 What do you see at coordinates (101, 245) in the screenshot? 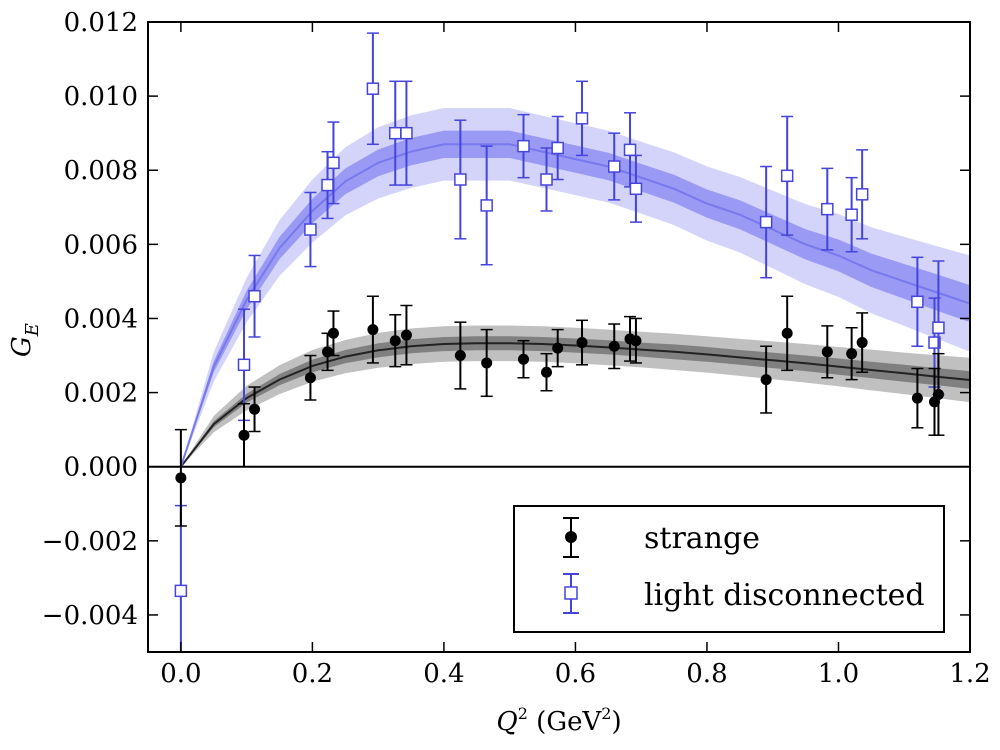
I see `y-tick-label: 0.006` at bounding box center [101, 245].